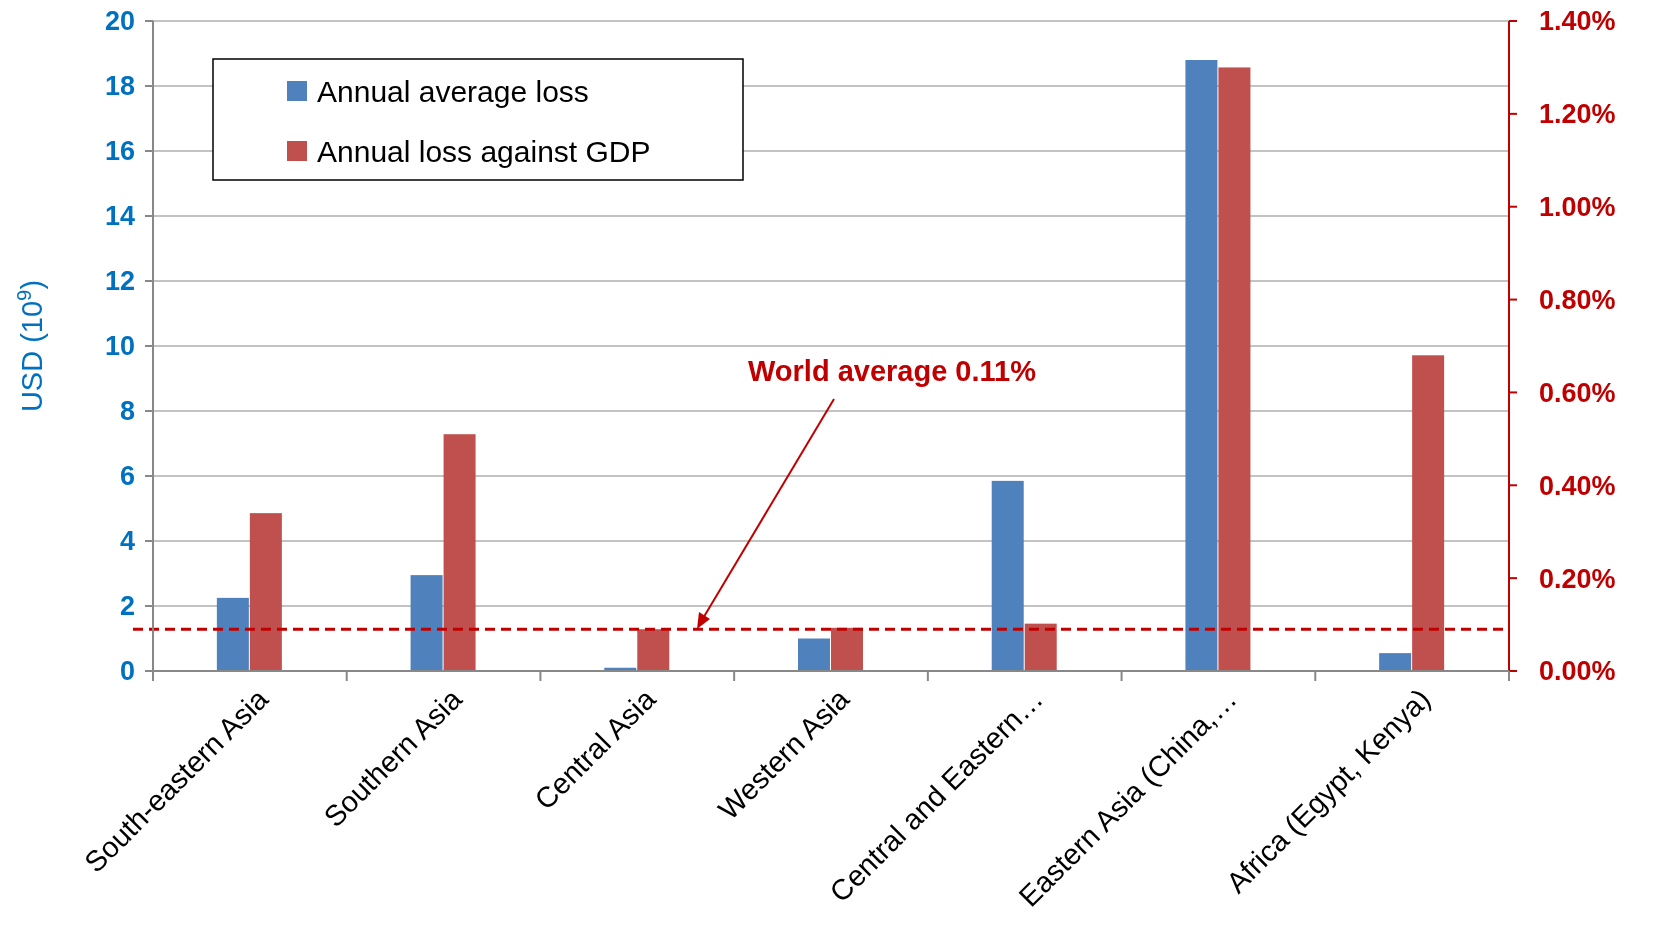 This screenshot has height=946, width=1655. Describe the element at coordinates (1577, 578) in the screenshot. I see `y2-tick-label: 0.20%` at that location.